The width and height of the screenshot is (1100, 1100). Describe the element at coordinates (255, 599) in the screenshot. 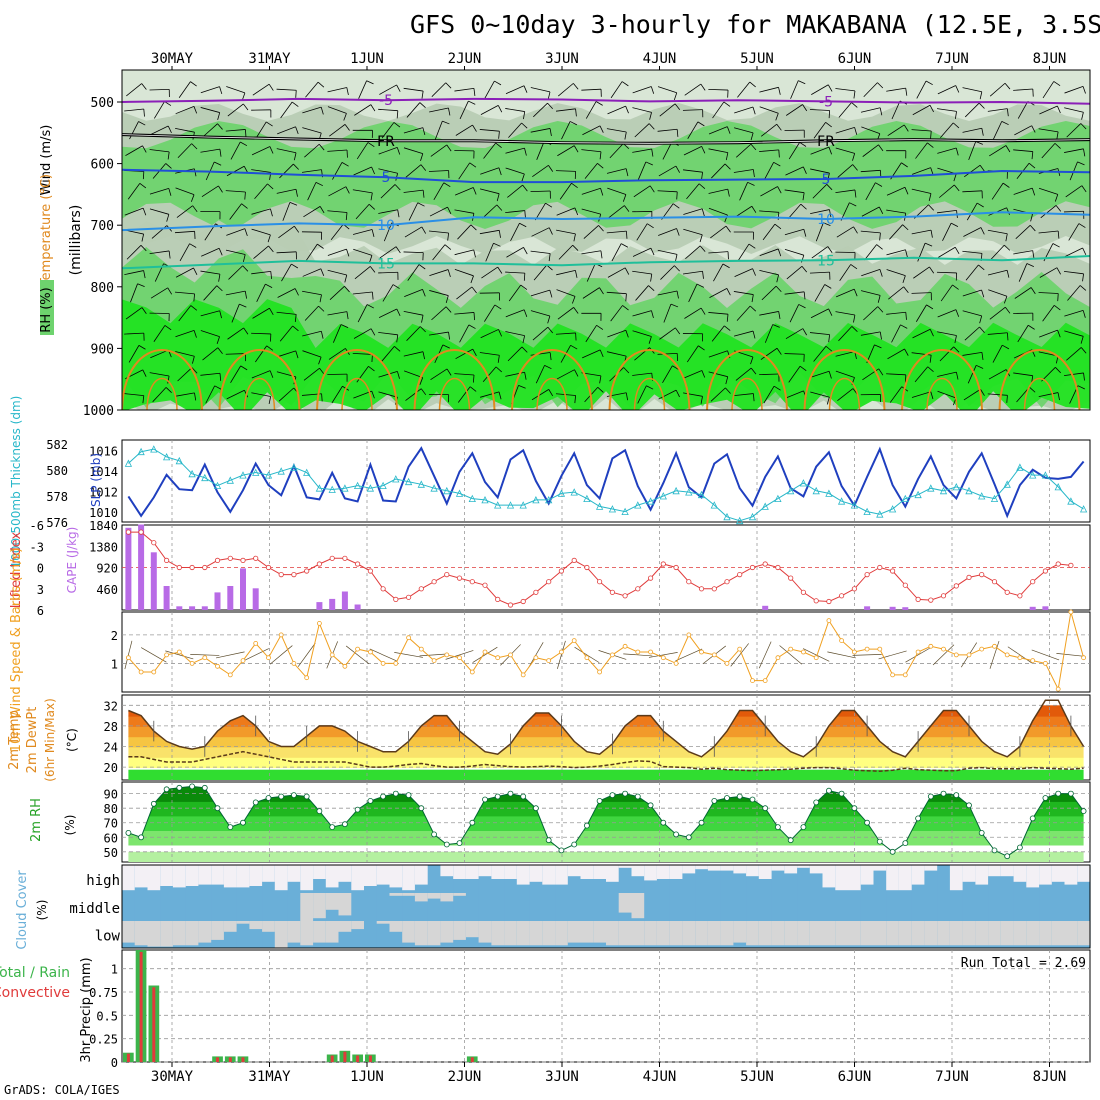

I see `cape-bar` at that location.